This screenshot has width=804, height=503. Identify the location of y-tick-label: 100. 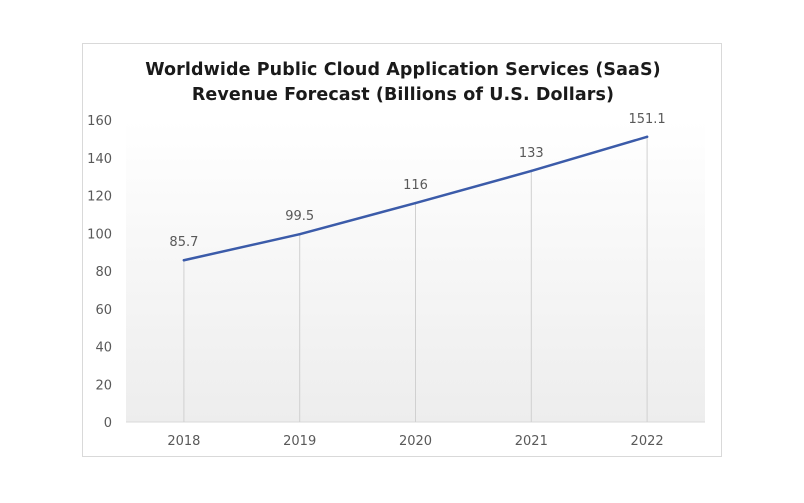
(99, 234).